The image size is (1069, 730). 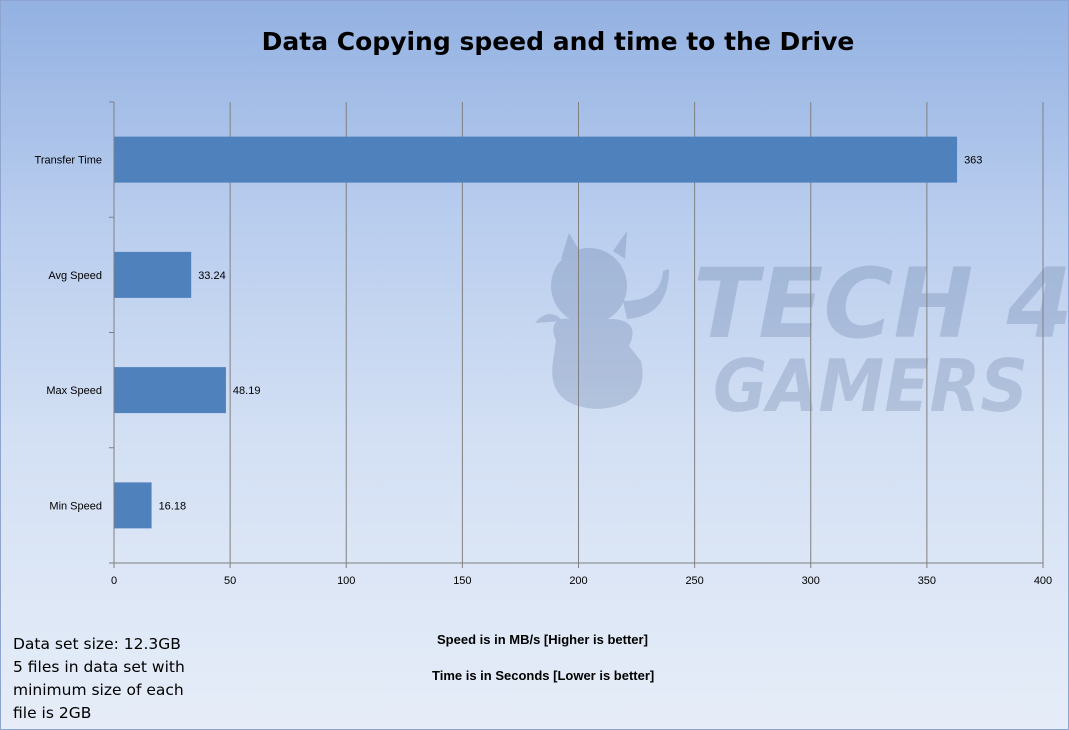 What do you see at coordinates (75, 332) in the screenshot?
I see `y-axis: Transfer Time Avg Speed Max Speed Min Speed` at bounding box center [75, 332].